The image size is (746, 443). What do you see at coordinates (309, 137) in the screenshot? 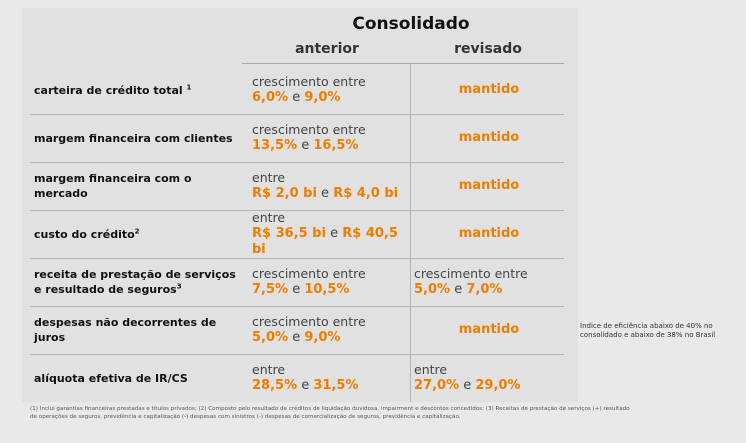
I see `previous-guidance: crescimento entre 13,5% e 16,5%` at bounding box center [309, 137].